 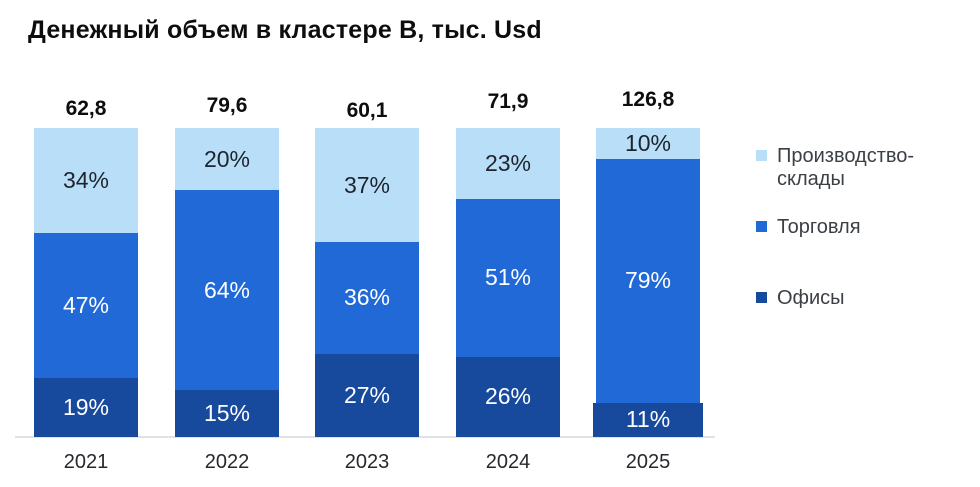 I want to click on bar-2024: 71,9 23% 51% 26% 2024, so click(x=508, y=281).